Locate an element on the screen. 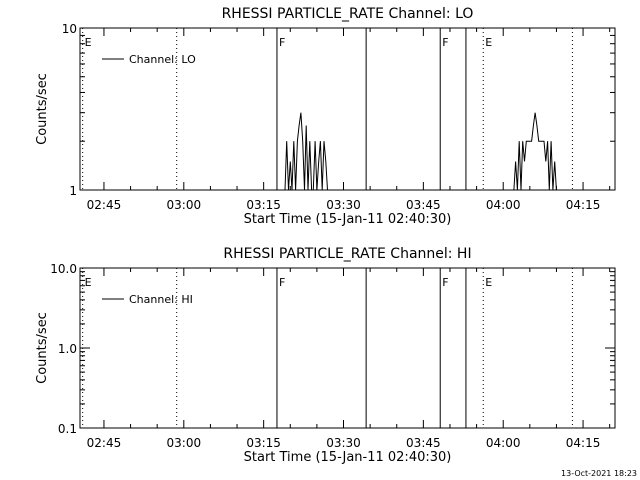 This screenshot has height=480, width=640. legend-label: Channel: HI is located at coordinates (161, 299).